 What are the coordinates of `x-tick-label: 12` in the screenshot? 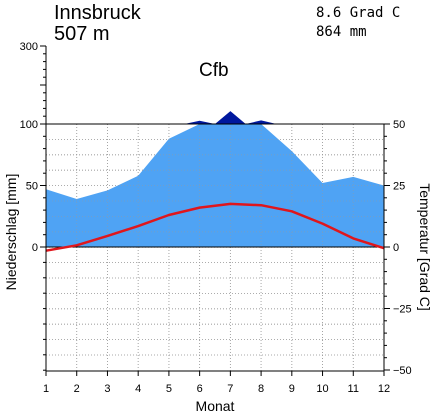 It's located at (384, 389).